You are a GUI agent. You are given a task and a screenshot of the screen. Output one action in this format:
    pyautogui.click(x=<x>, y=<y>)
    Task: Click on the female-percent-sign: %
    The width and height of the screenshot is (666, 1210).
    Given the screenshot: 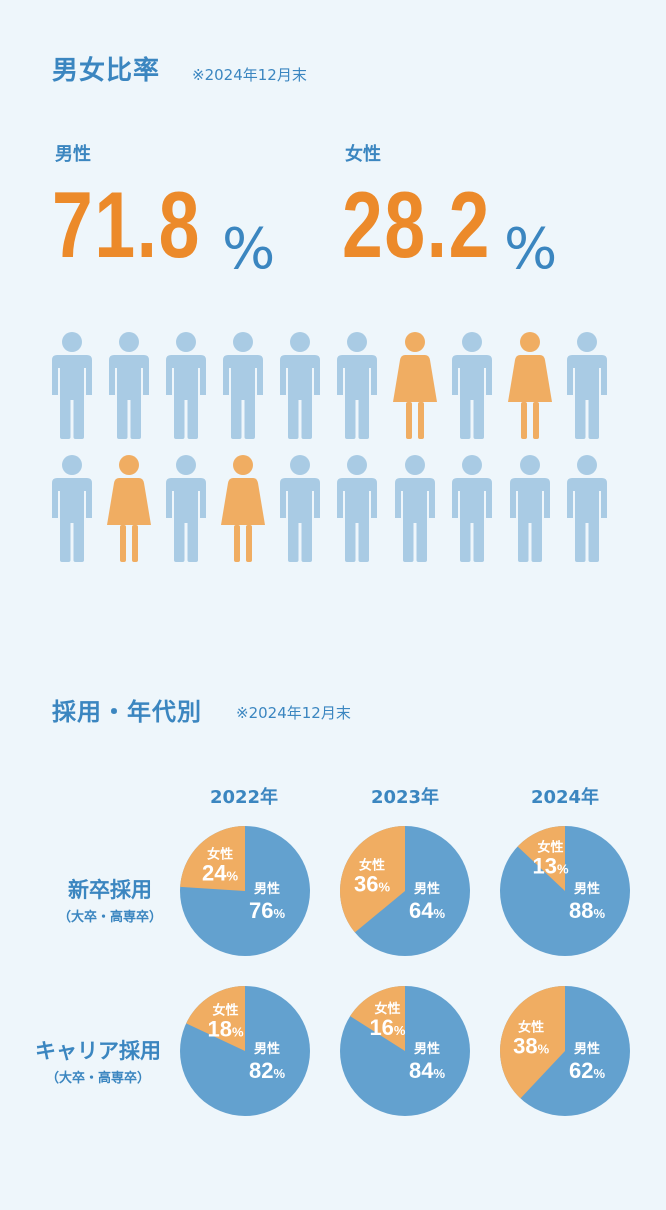 What is the action you would take?
    pyautogui.click(x=531, y=249)
    